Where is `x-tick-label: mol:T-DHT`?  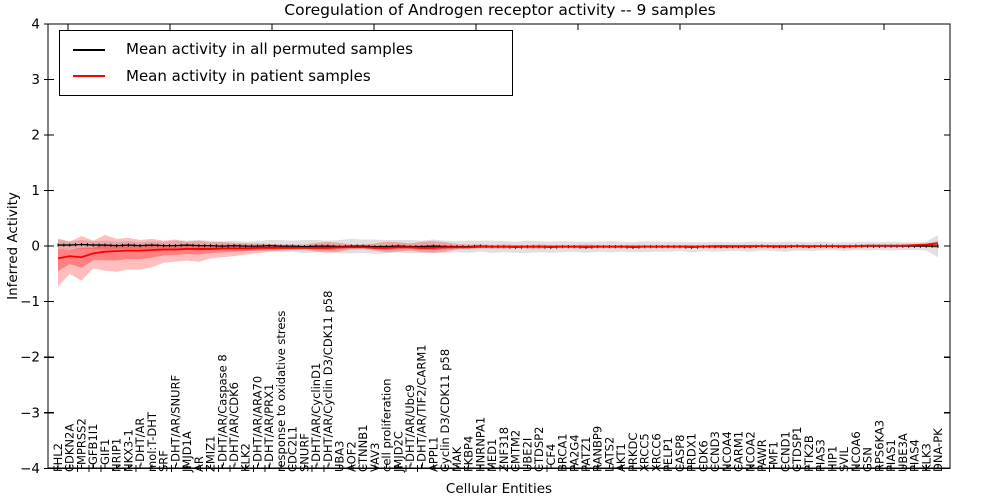 x-tick-label: mol:T-DHT is located at coordinates (152, 441).